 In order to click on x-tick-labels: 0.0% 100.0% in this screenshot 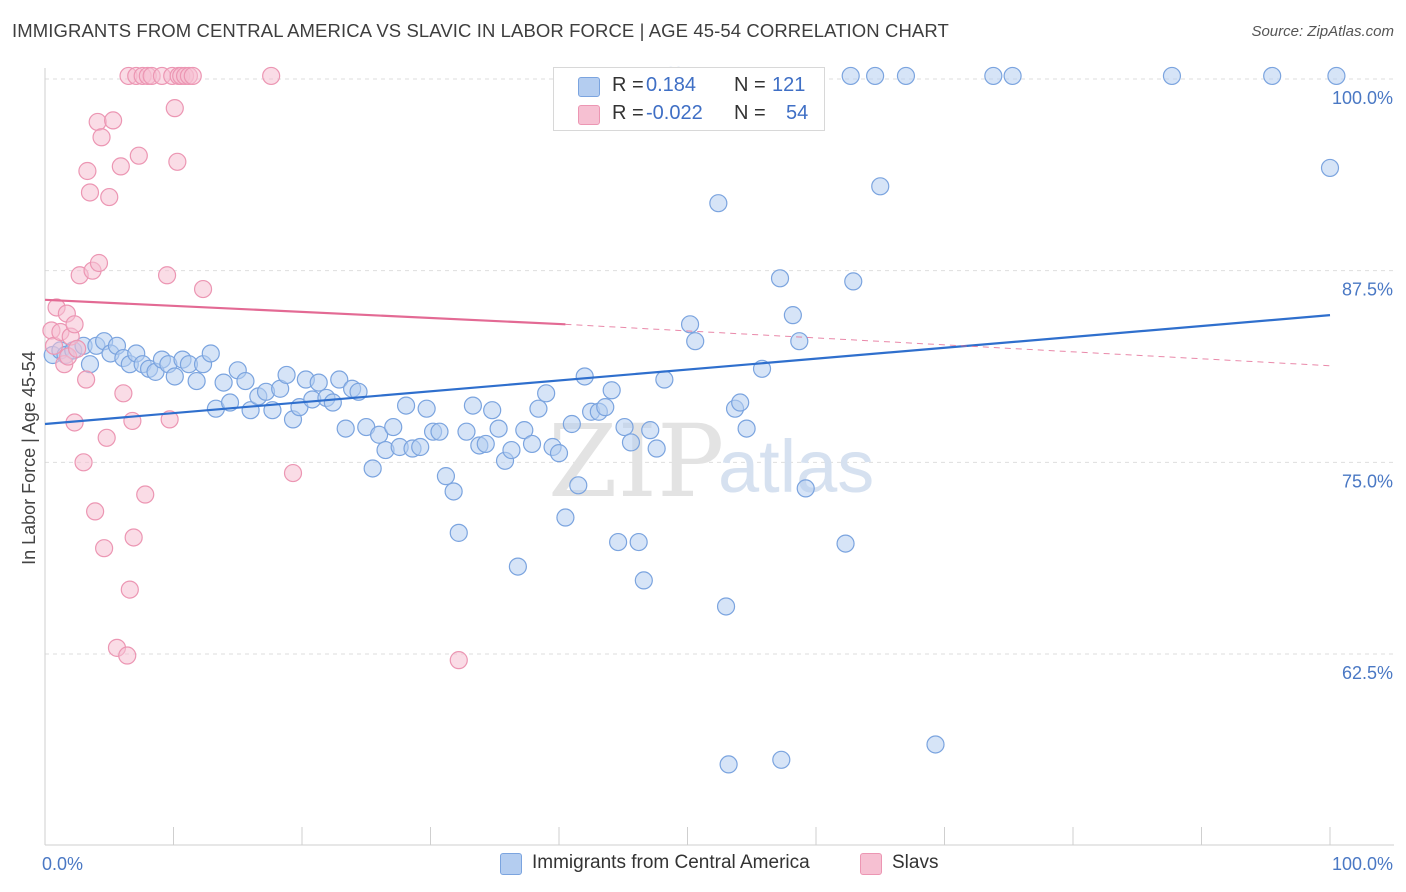, I will do `click(717, 864)`.